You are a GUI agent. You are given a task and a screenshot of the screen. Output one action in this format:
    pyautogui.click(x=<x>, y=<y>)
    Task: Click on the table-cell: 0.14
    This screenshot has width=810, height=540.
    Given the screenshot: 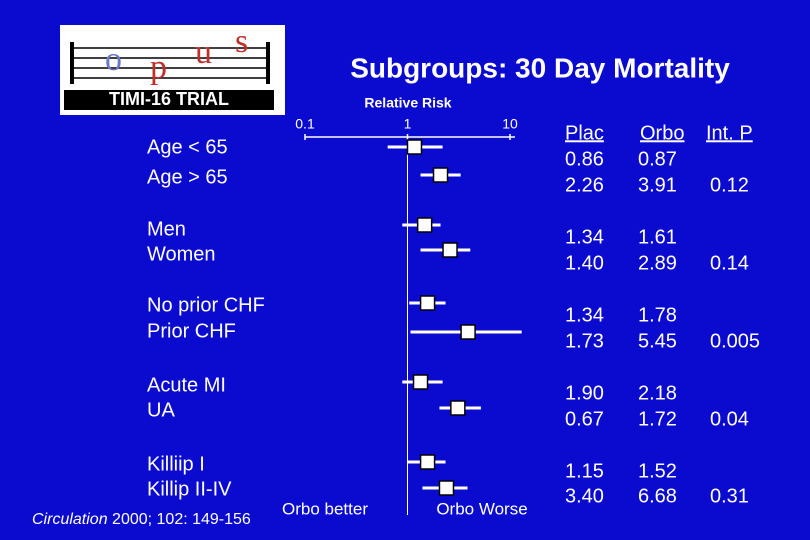 What is the action you would take?
    pyautogui.click(x=729, y=263)
    